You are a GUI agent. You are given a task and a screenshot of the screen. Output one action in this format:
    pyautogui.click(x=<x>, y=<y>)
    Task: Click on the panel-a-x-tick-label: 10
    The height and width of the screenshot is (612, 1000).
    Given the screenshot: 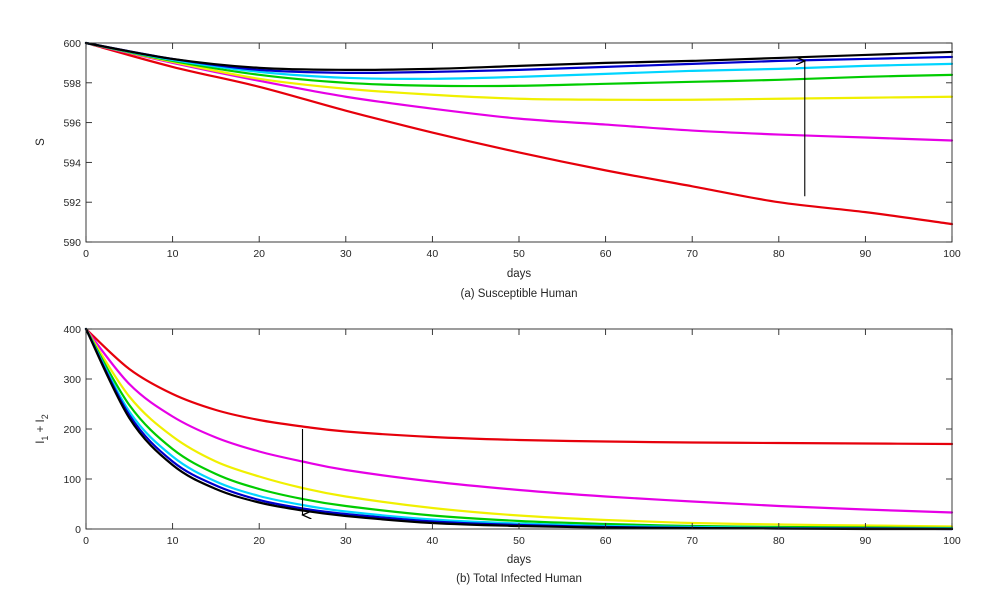 What is the action you would take?
    pyautogui.click(x=173, y=254)
    